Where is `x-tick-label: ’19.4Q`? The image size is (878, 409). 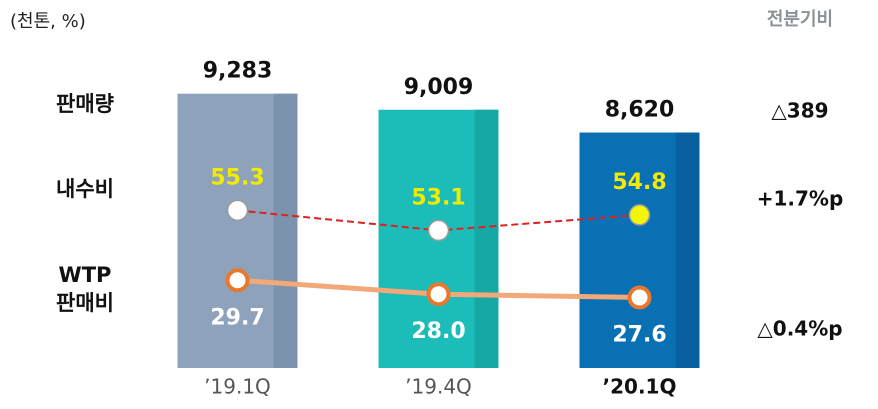 x-tick-label: ’19.4Q is located at coordinates (438, 387).